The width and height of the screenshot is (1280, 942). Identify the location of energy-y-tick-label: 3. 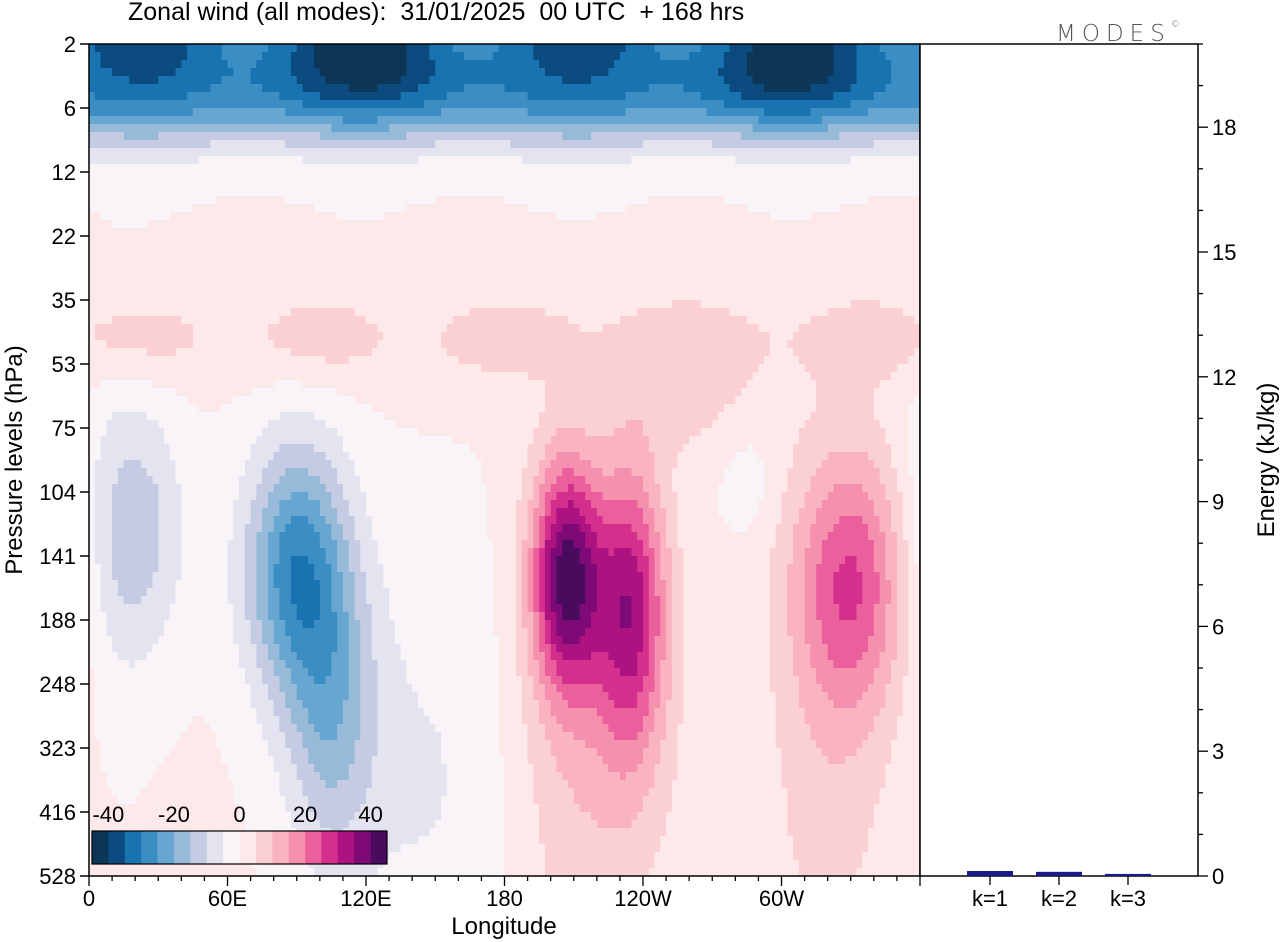
(1218, 751).